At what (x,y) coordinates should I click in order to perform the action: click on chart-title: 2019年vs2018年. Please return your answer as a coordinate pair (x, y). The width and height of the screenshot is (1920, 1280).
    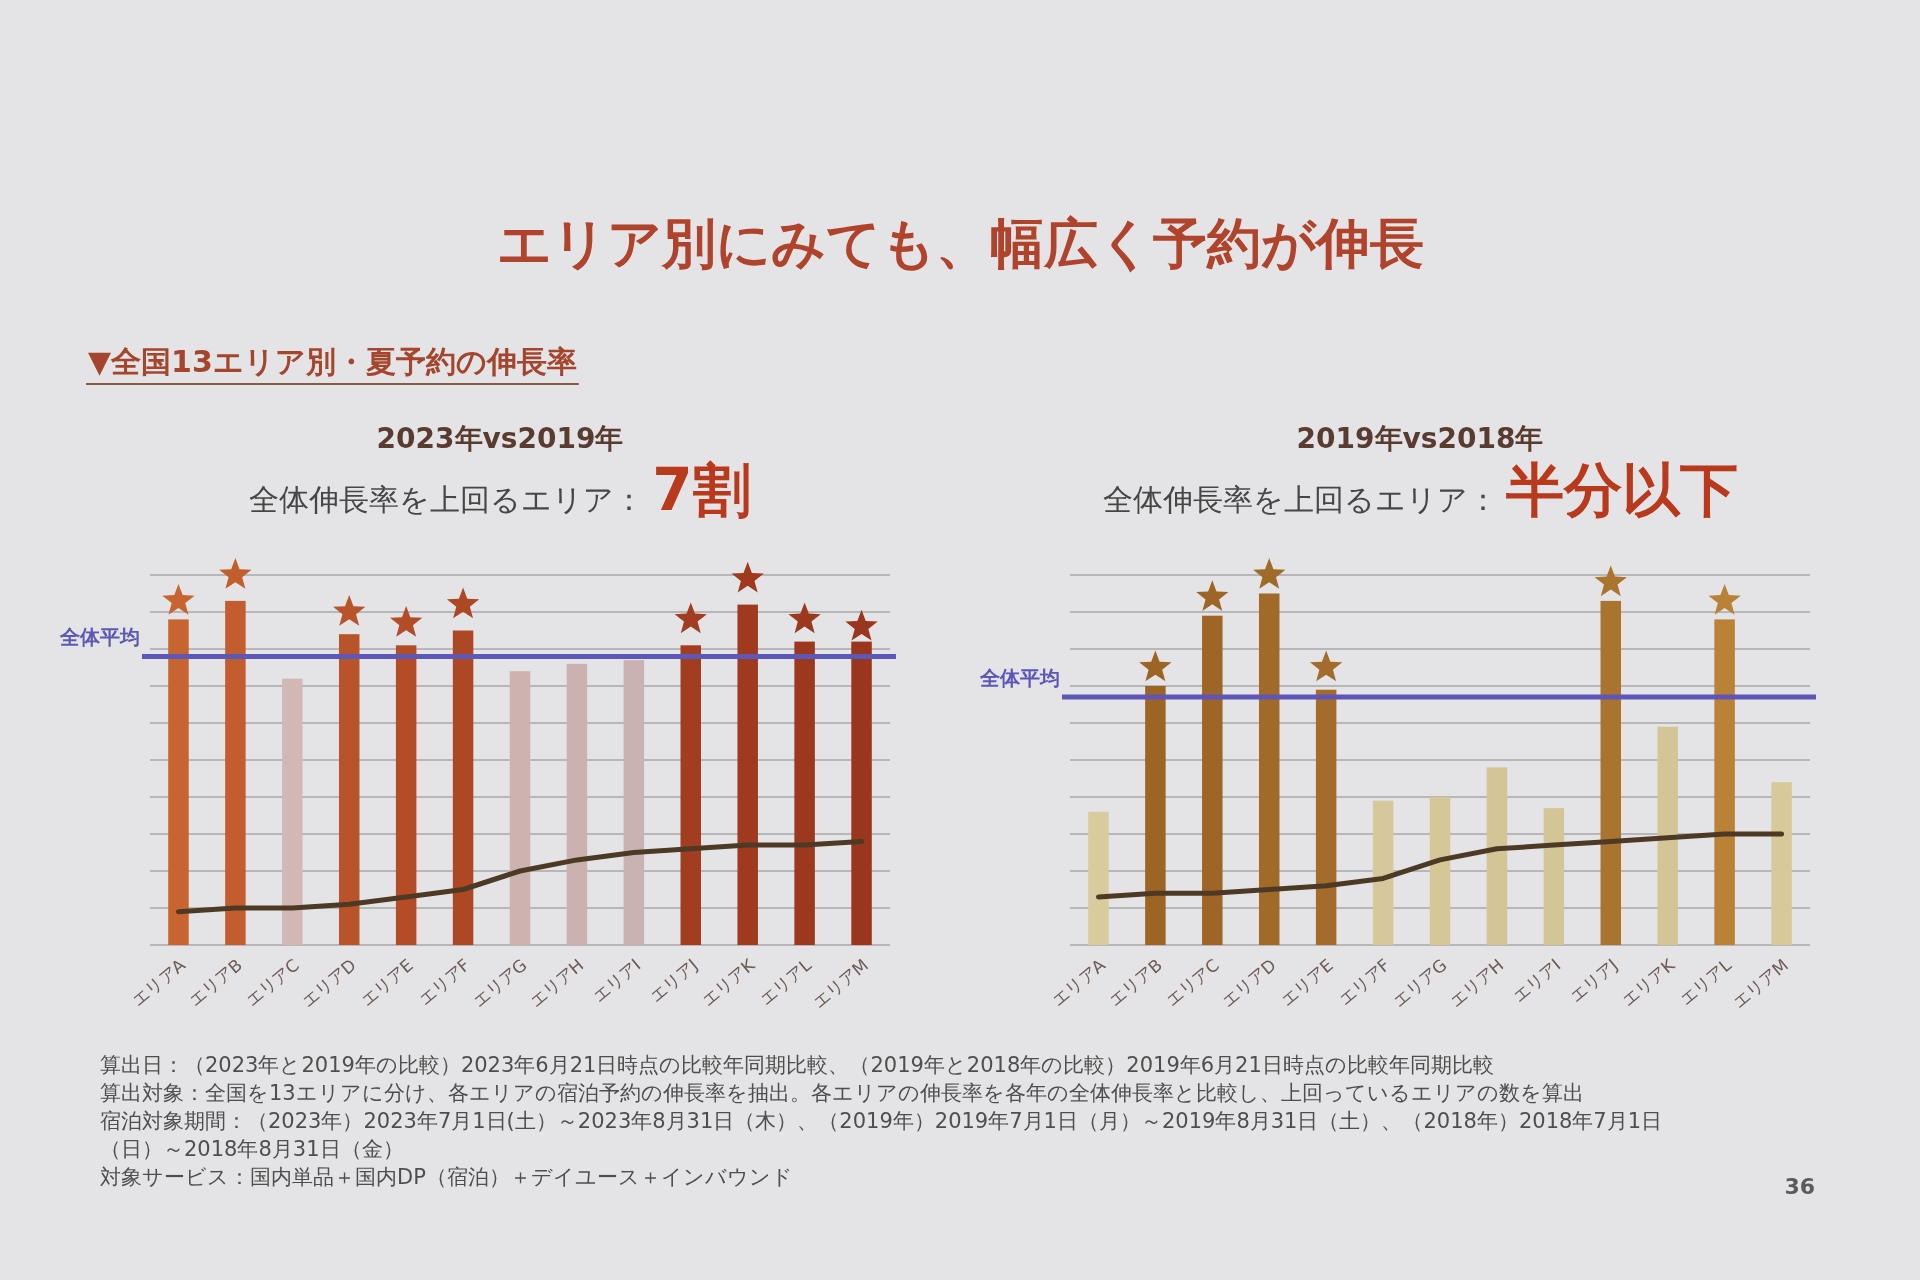
    Looking at the image, I should click on (1420, 438).